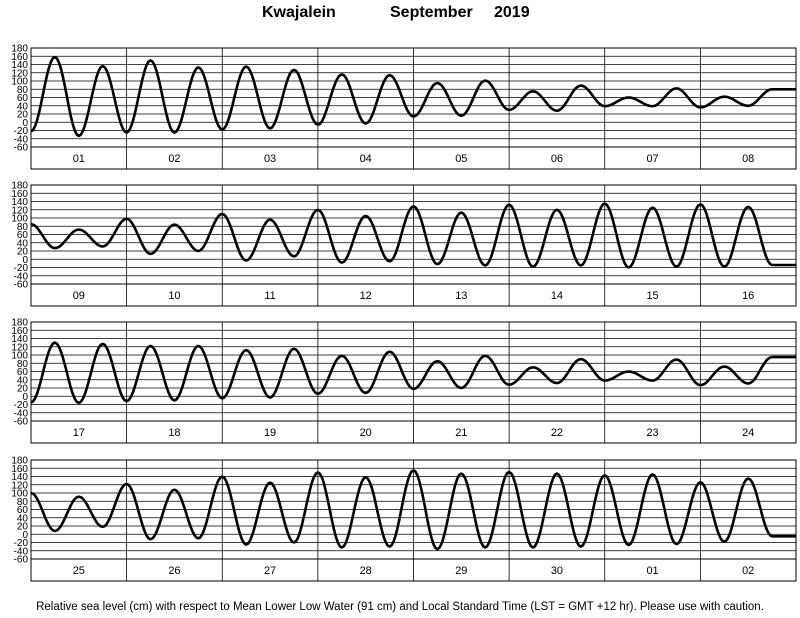  What do you see at coordinates (366, 571) in the screenshot?
I see `day-label: 28` at bounding box center [366, 571].